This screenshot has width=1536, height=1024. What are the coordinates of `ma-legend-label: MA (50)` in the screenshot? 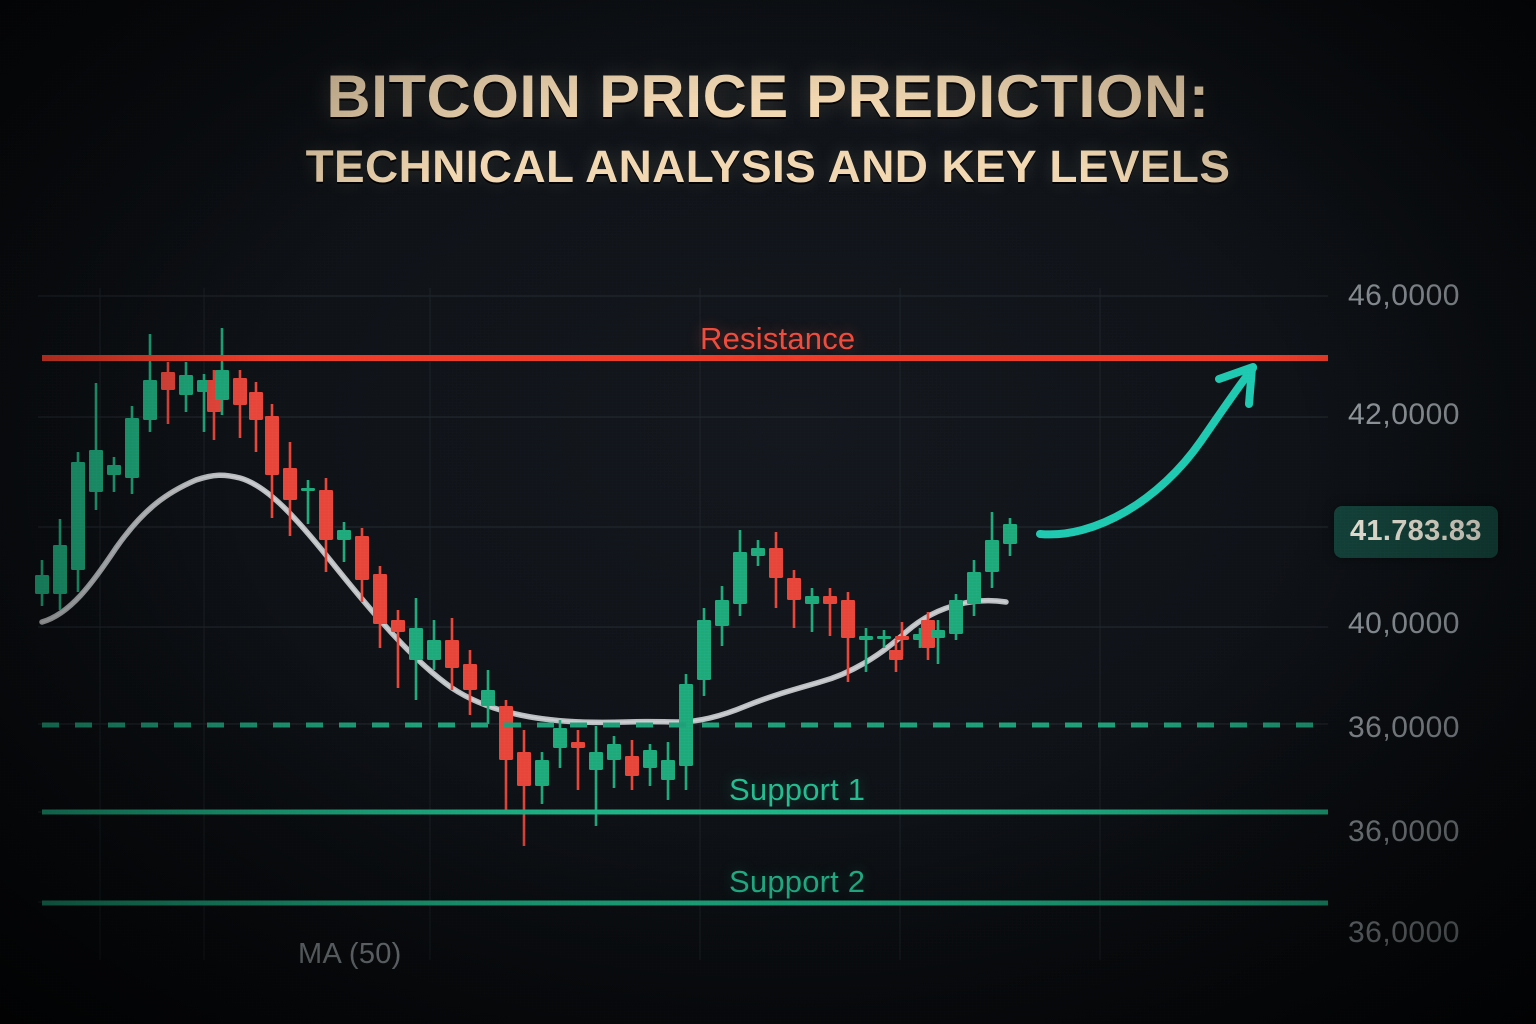 It's located at (350, 954).